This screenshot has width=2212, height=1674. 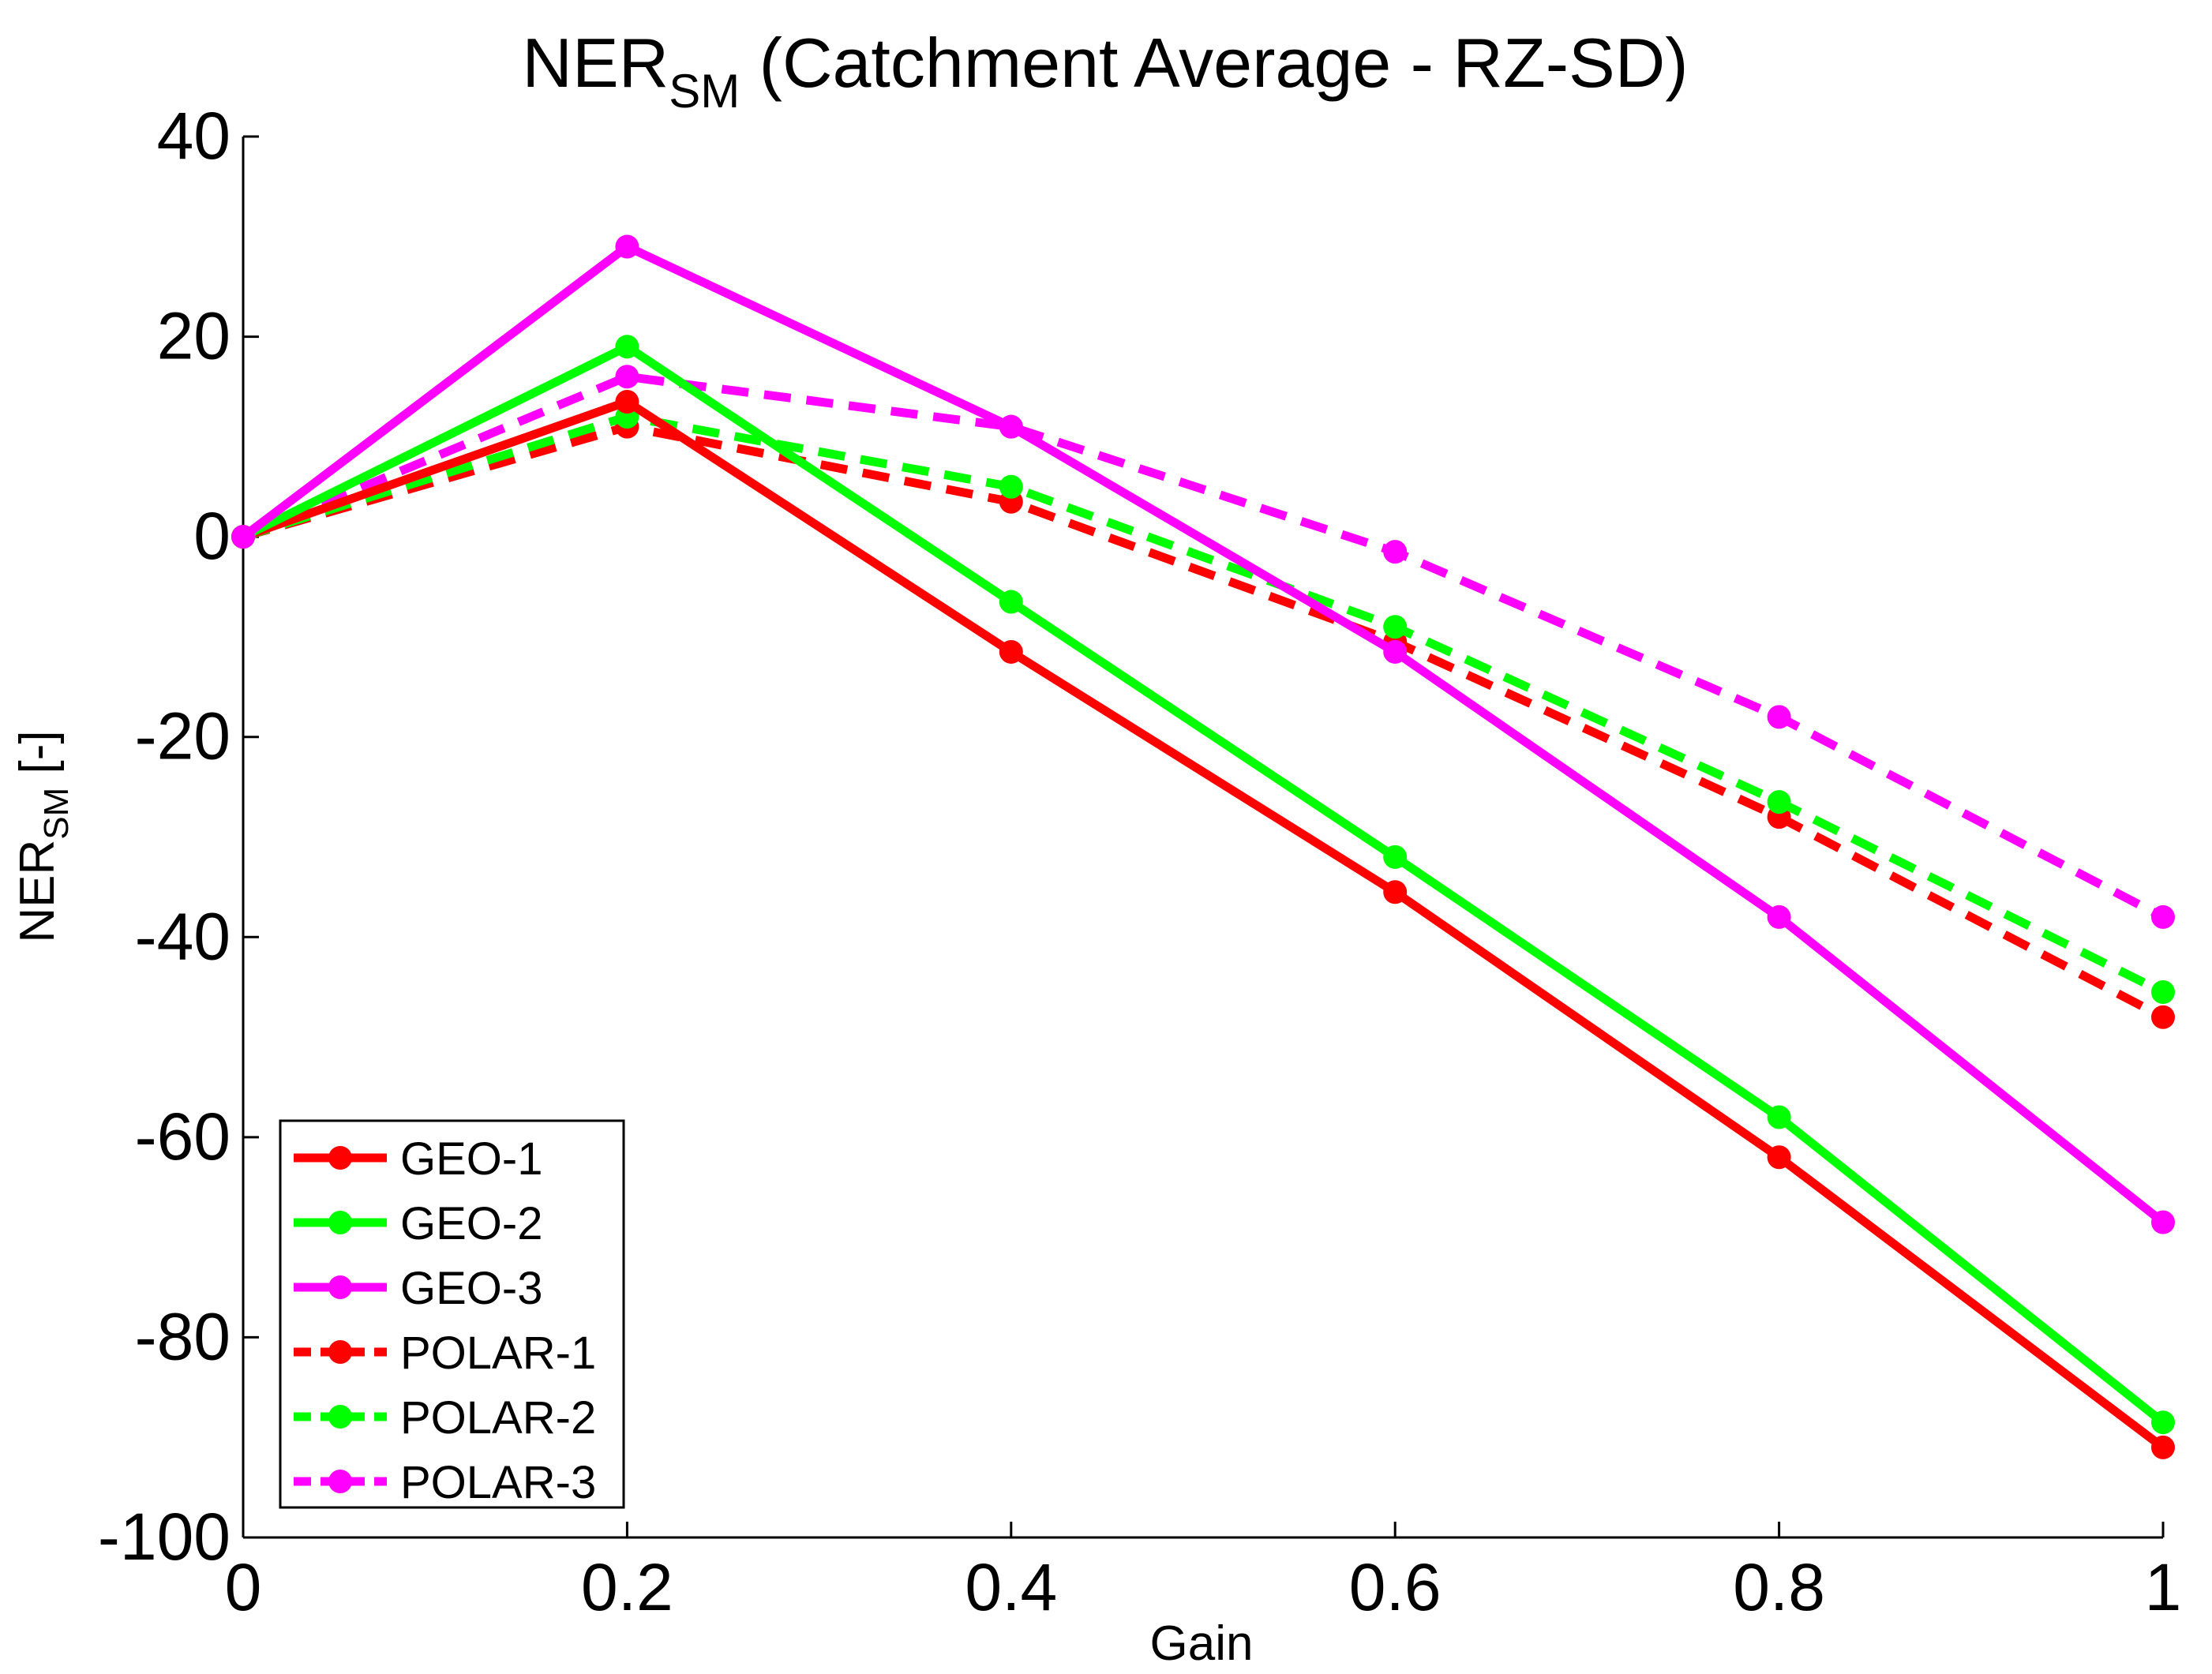 I want to click on legend-item-geo-3: GEO-3, so click(x=418, y=1288).